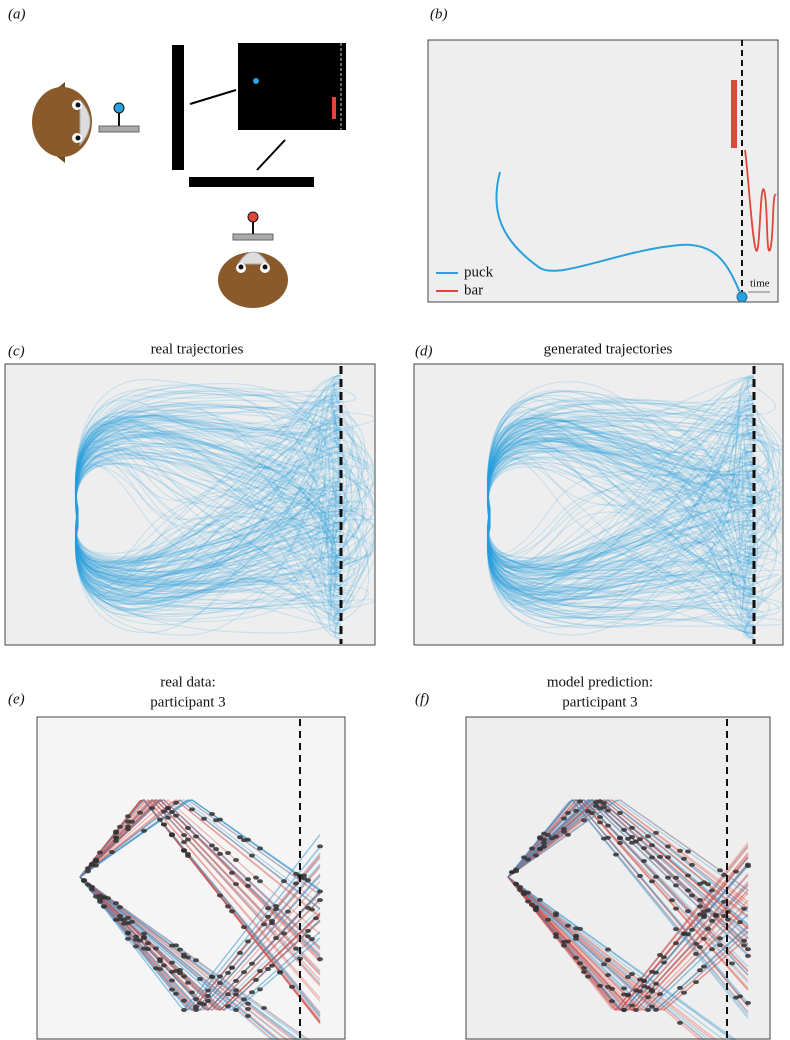 This screenshot has width=790, height=1040. Describe the element at coordinates (439, 14) in the screenshot. I see `panel-label: (b)` at that location.